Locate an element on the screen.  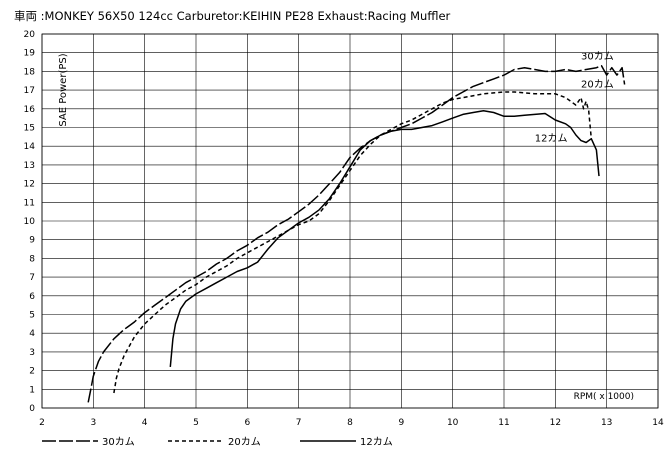
y-tick-label: 14 is located at coordinates (30, 147).